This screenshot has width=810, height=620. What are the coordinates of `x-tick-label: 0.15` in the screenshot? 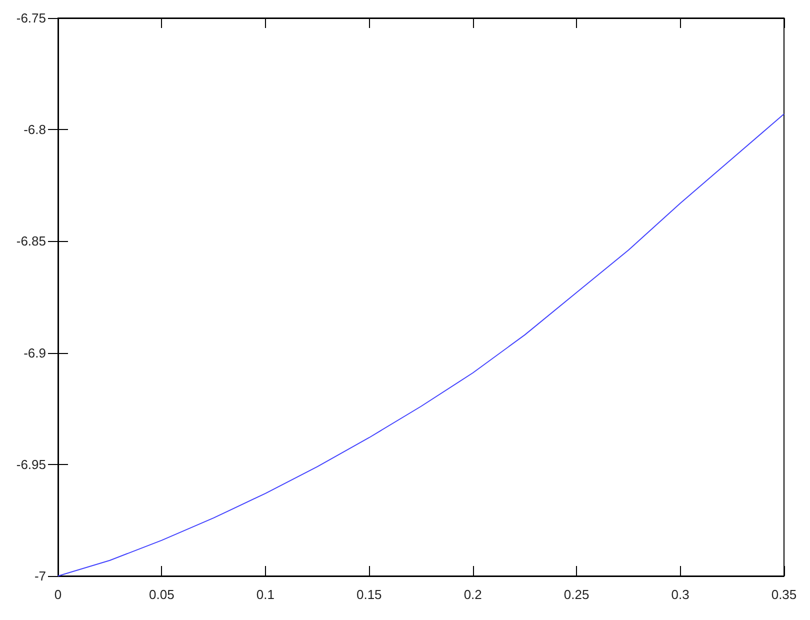 It's located at (369, 594).